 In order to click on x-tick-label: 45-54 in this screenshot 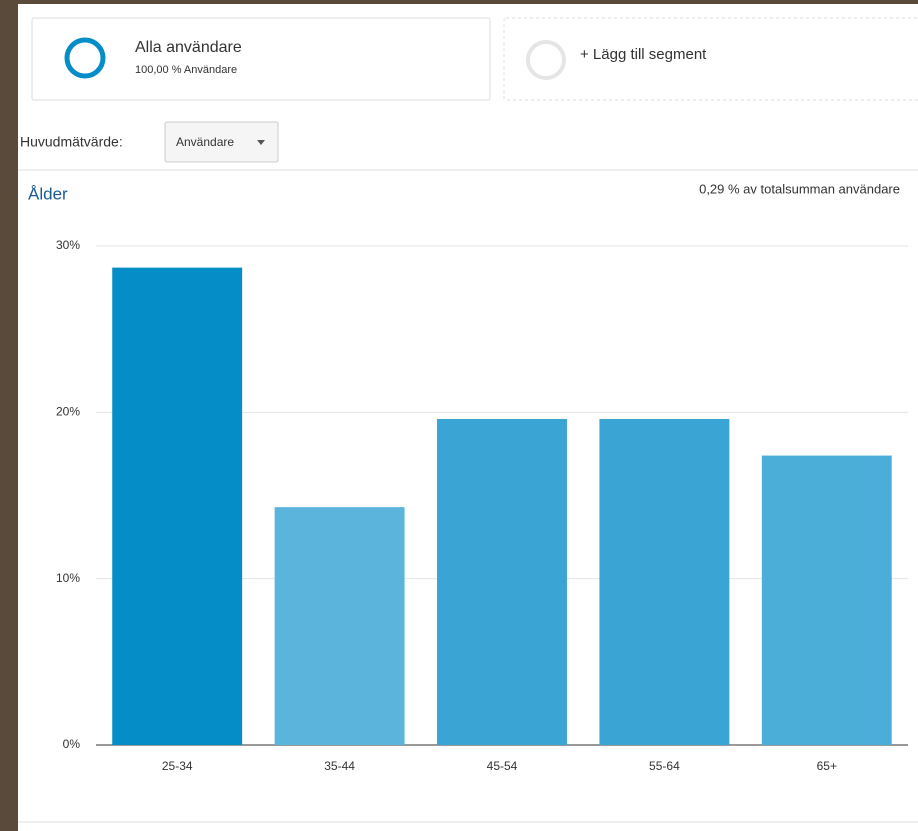, I will do `click(502, 766)`.